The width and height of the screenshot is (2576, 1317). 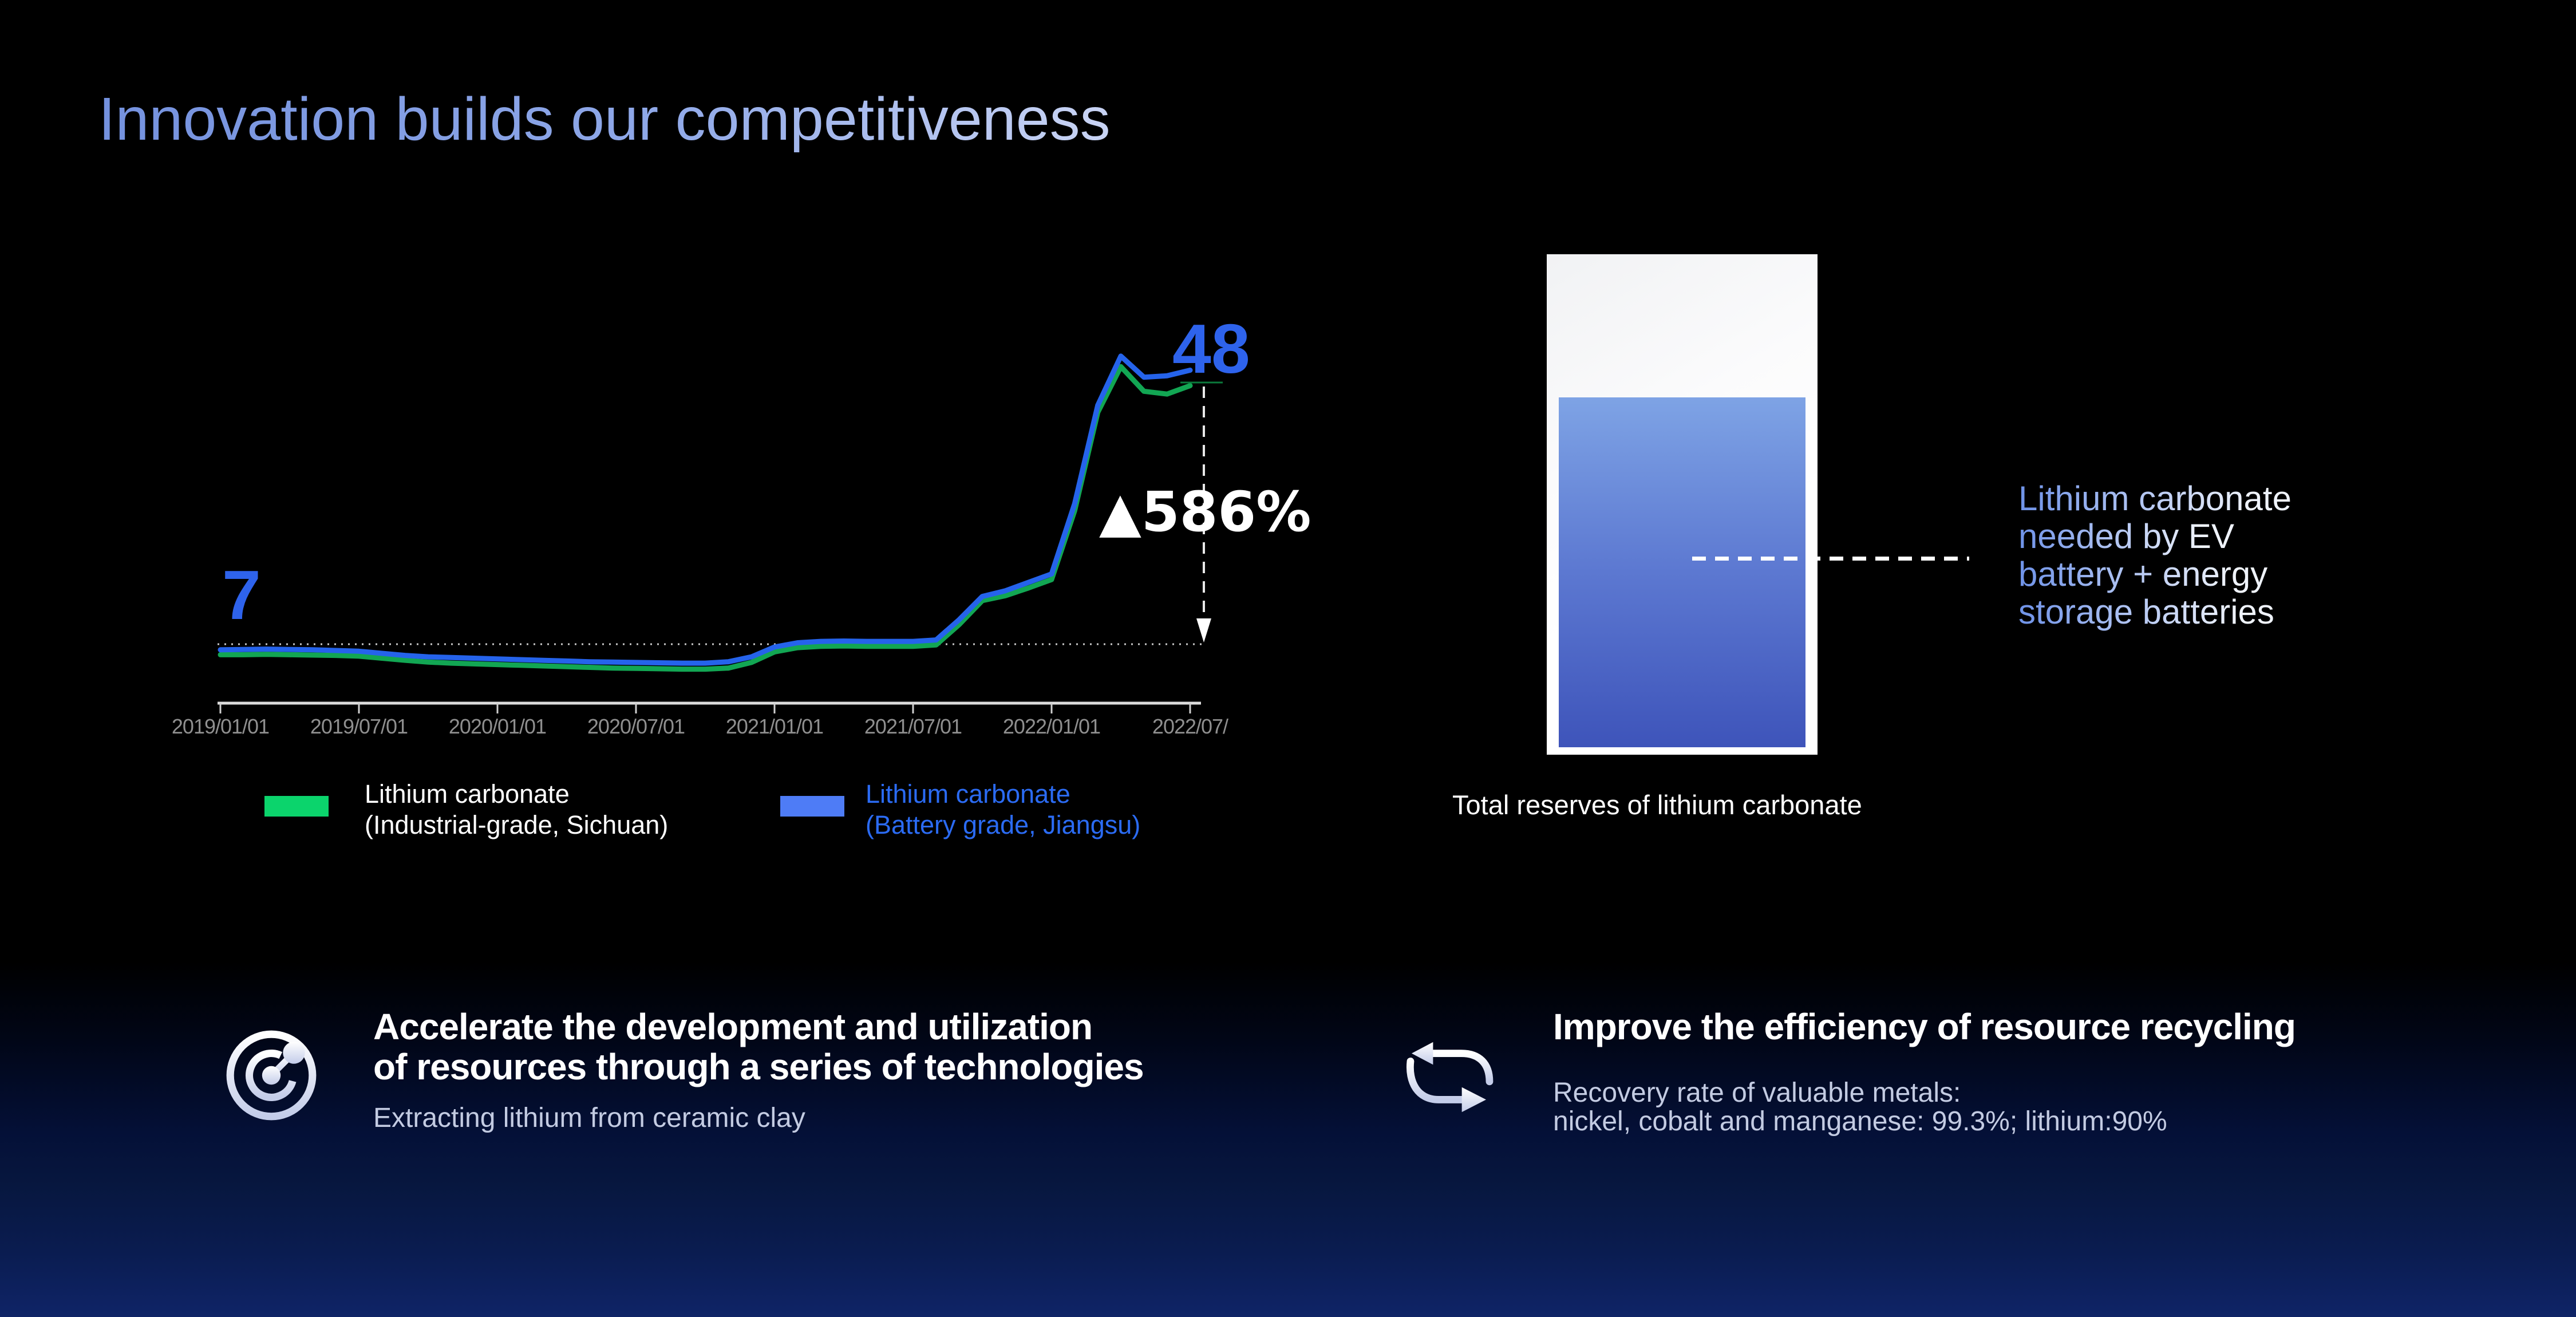 What do you see at coordinates (359, 726) in the screenshot?
I see `x-axis-tick-label: 2019/07/01` at bounding box center [359, 726].